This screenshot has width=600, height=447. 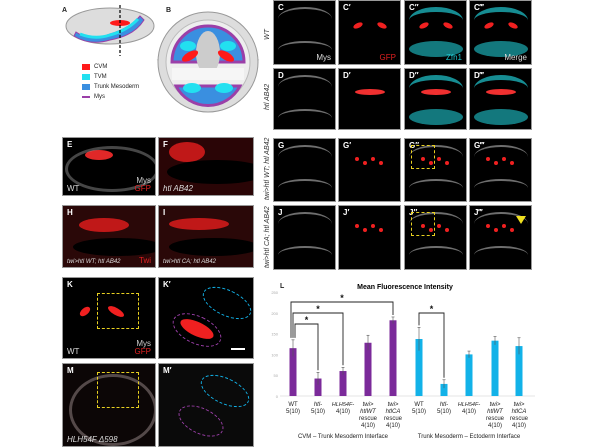 What do you see at coordinates (479, 7) in the screenshot?
I see `panel-label: C‴` at bounding box center [479, 7].